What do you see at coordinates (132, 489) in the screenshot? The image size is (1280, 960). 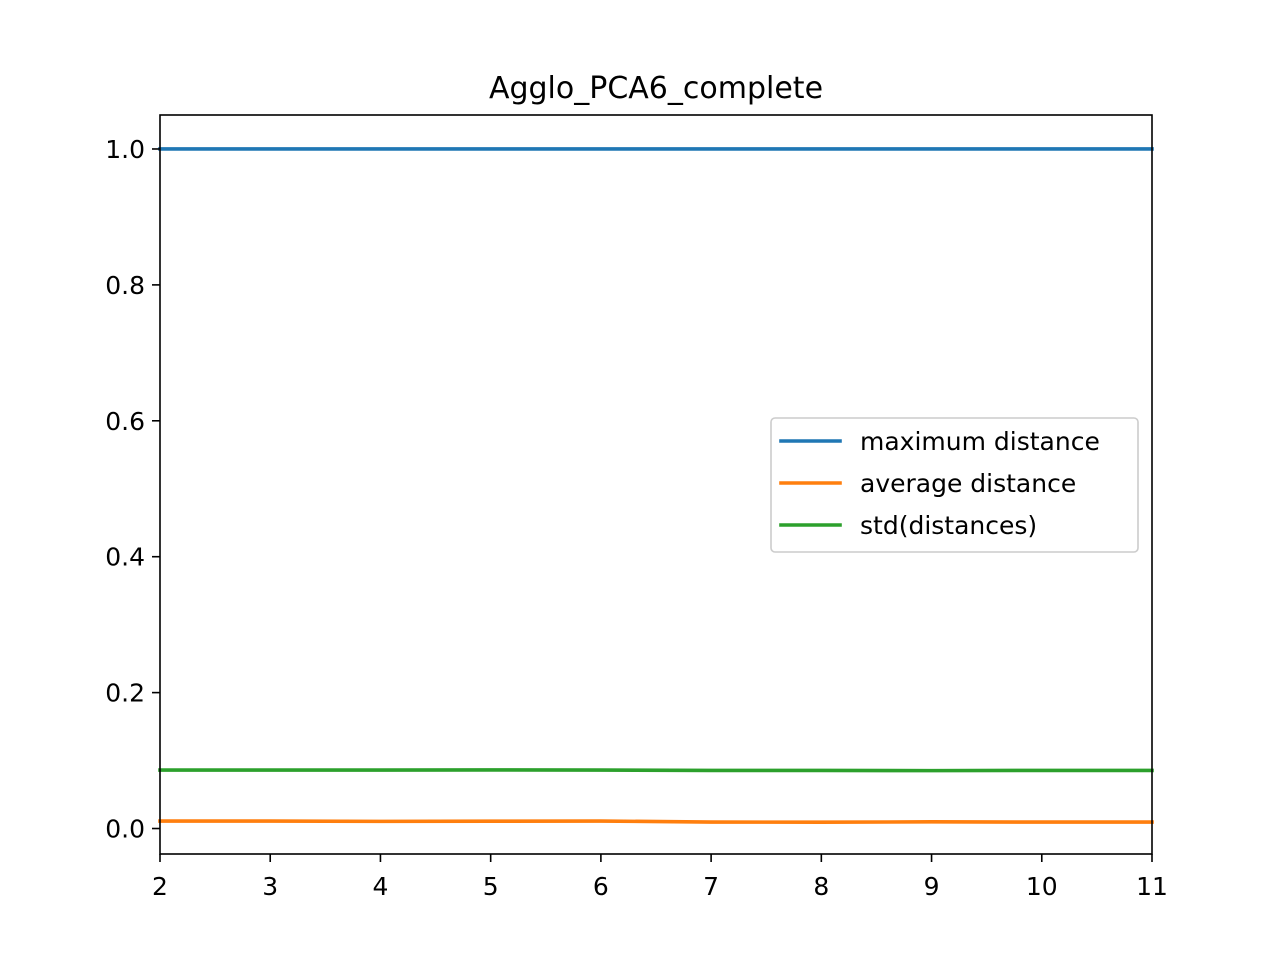 I see `y-axis: 0.0 0.2 0.4 0.6 0.8 1.0` at bounding box center [132, 489].